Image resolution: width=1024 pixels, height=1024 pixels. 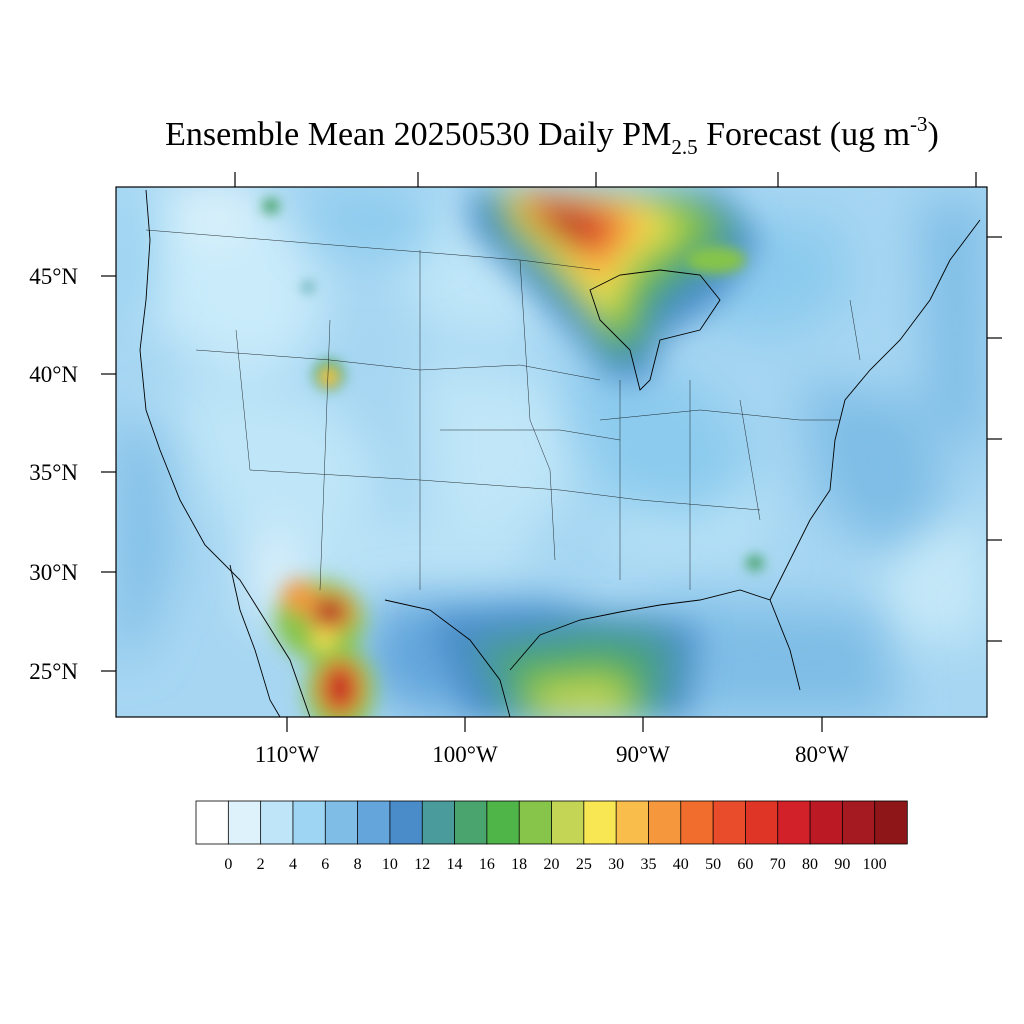 I want to click on lat-label-45n: 45°N, so click(x=53, y=276).